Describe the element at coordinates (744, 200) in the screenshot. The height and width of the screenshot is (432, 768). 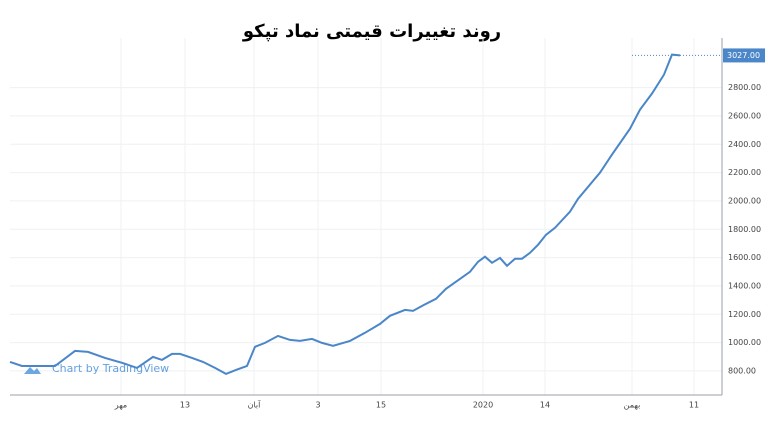
I see `y-tick-label: 2000.00` at that location.